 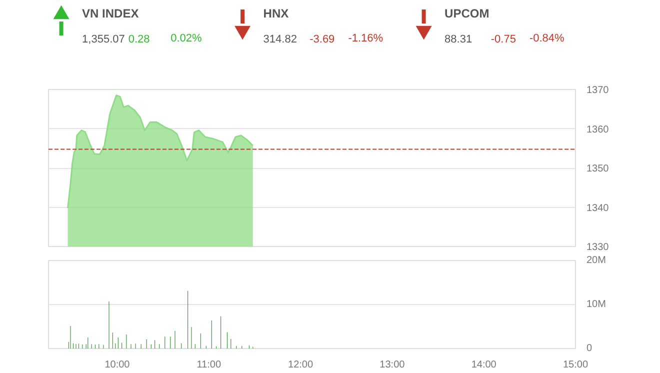 I want to click on y-tick-label: 1350, so click(x=598, y=169).